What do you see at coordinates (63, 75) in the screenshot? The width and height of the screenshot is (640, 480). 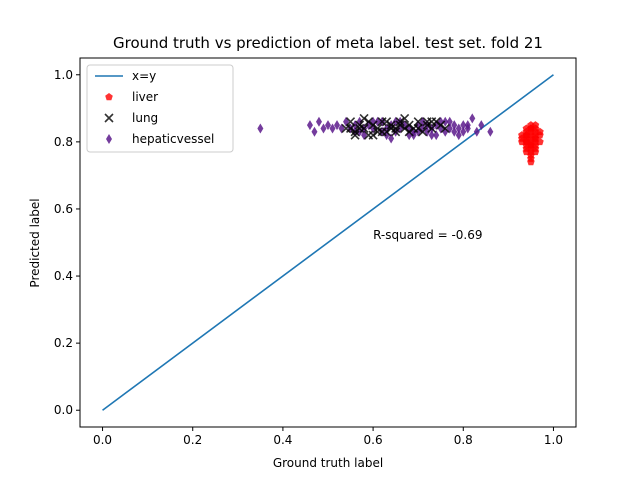 I see `y-tick-label: 1.0` at bounding box center [63, 75].